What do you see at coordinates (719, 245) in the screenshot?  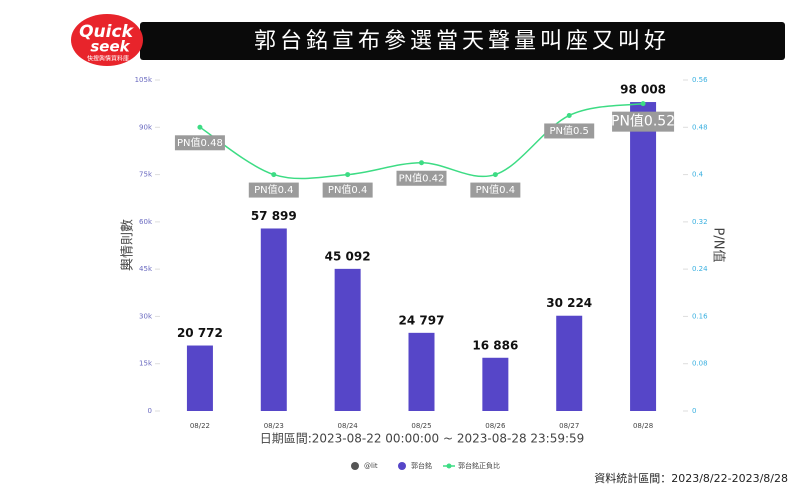 I see `y2-axis-title: P/N值` at bounding box center [719, 245].